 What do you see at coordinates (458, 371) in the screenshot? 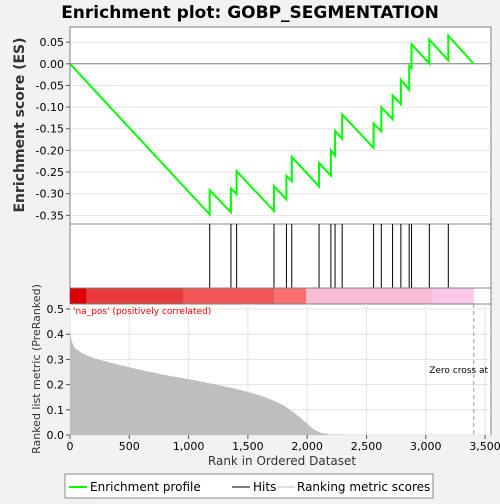
I see `zero-cross-label: Zero cross at` at bounding box center [458, 371].